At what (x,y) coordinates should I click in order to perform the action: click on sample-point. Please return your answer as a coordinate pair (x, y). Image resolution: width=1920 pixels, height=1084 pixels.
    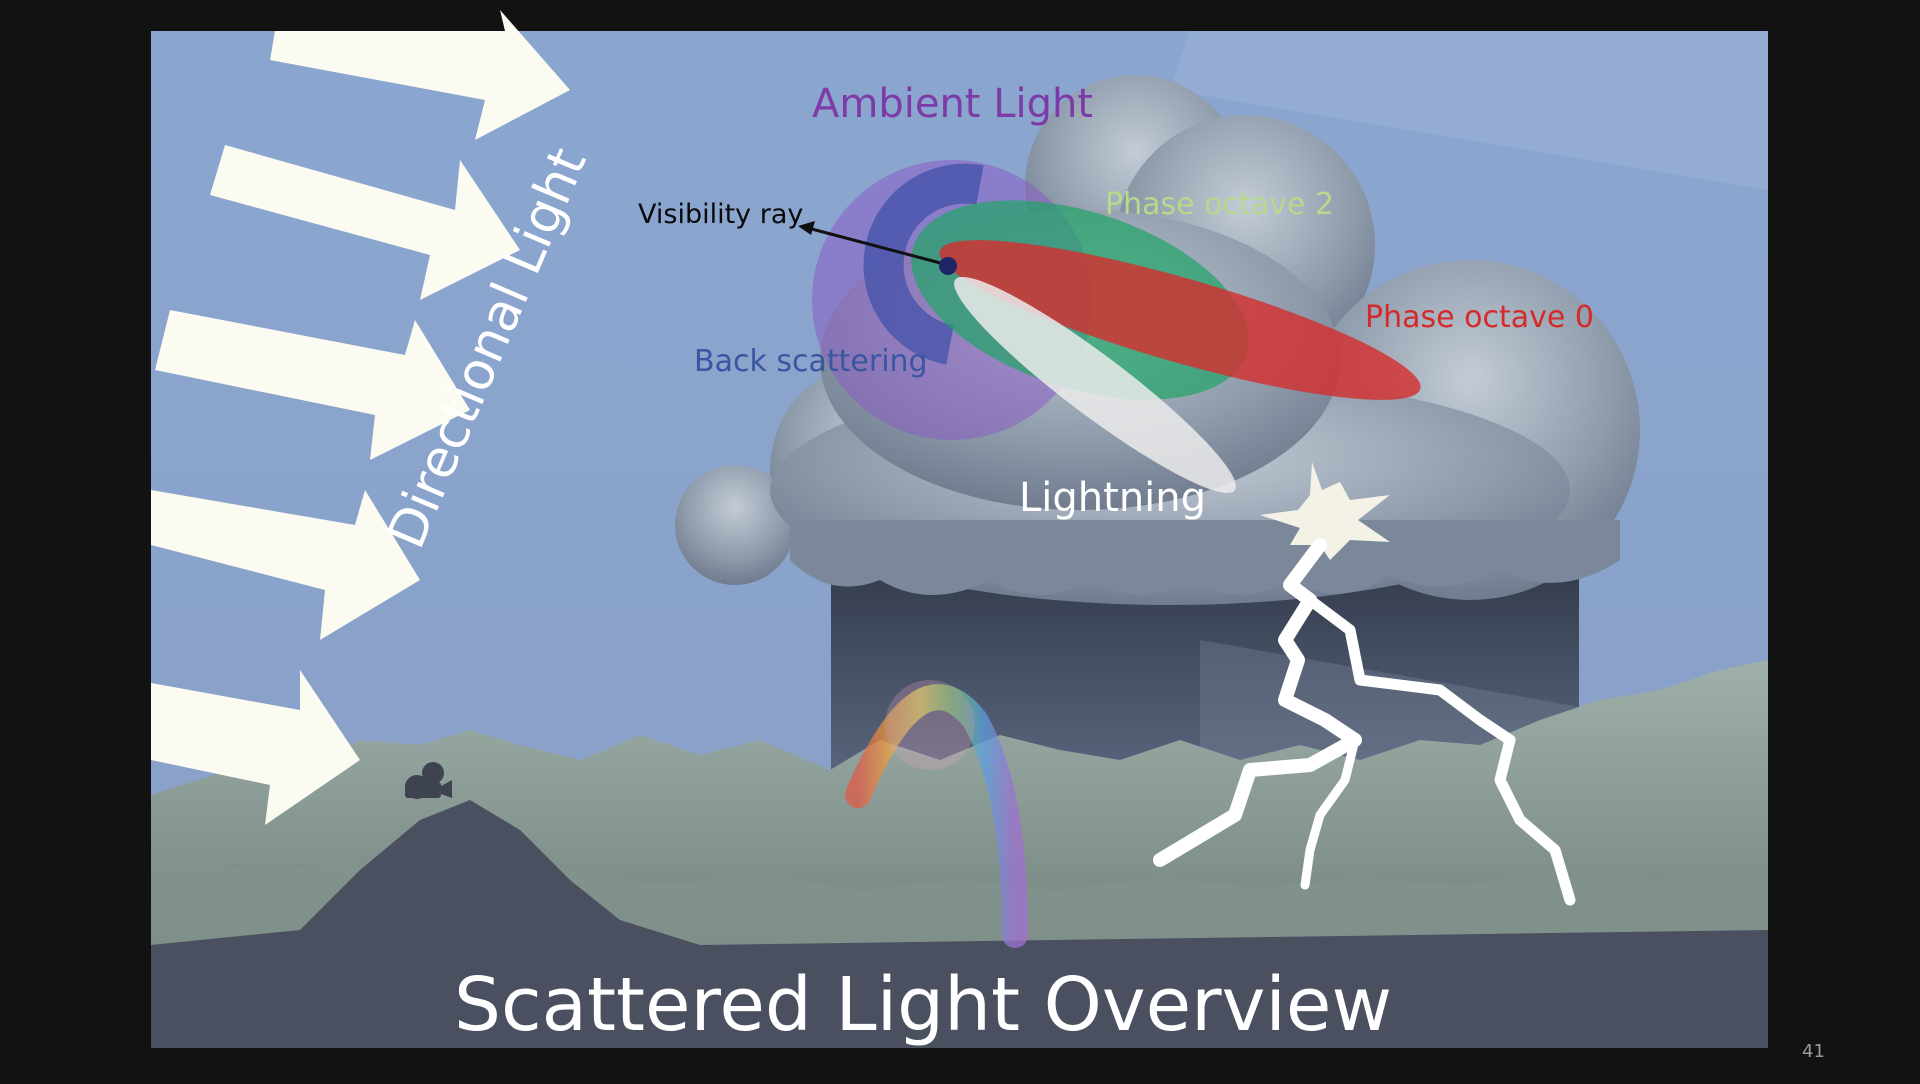
    Looking at the image, I should click on (948, 266).